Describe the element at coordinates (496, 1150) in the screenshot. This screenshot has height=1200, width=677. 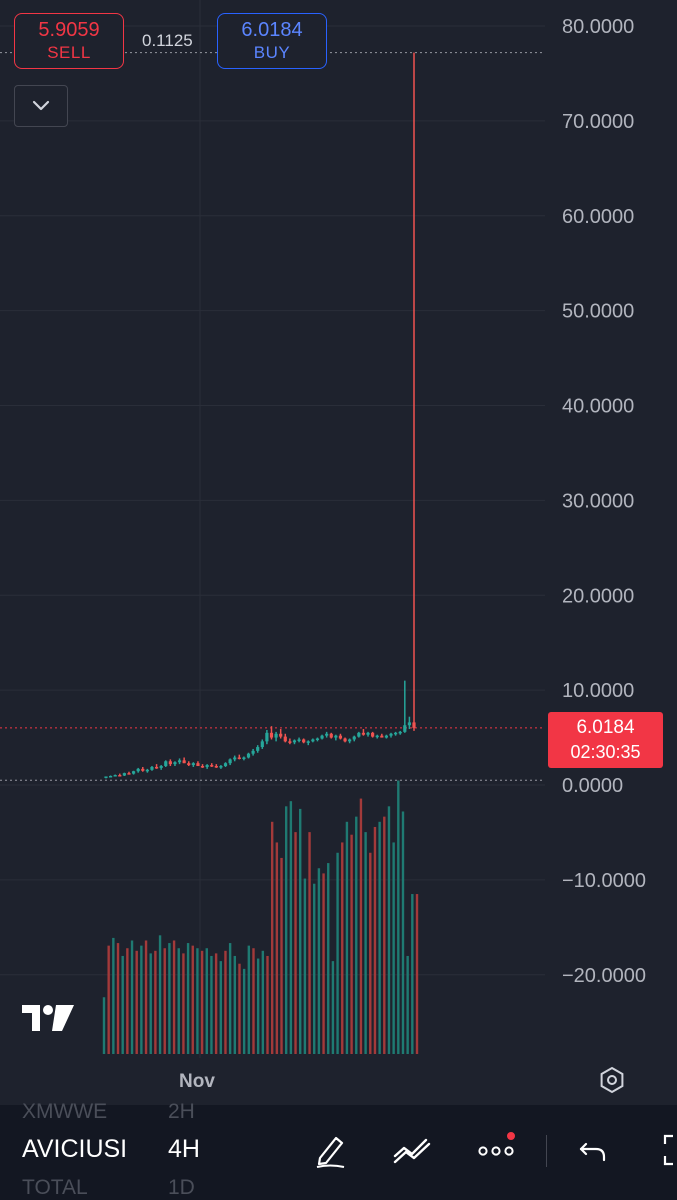
I see `more-dots-icon` at that location.